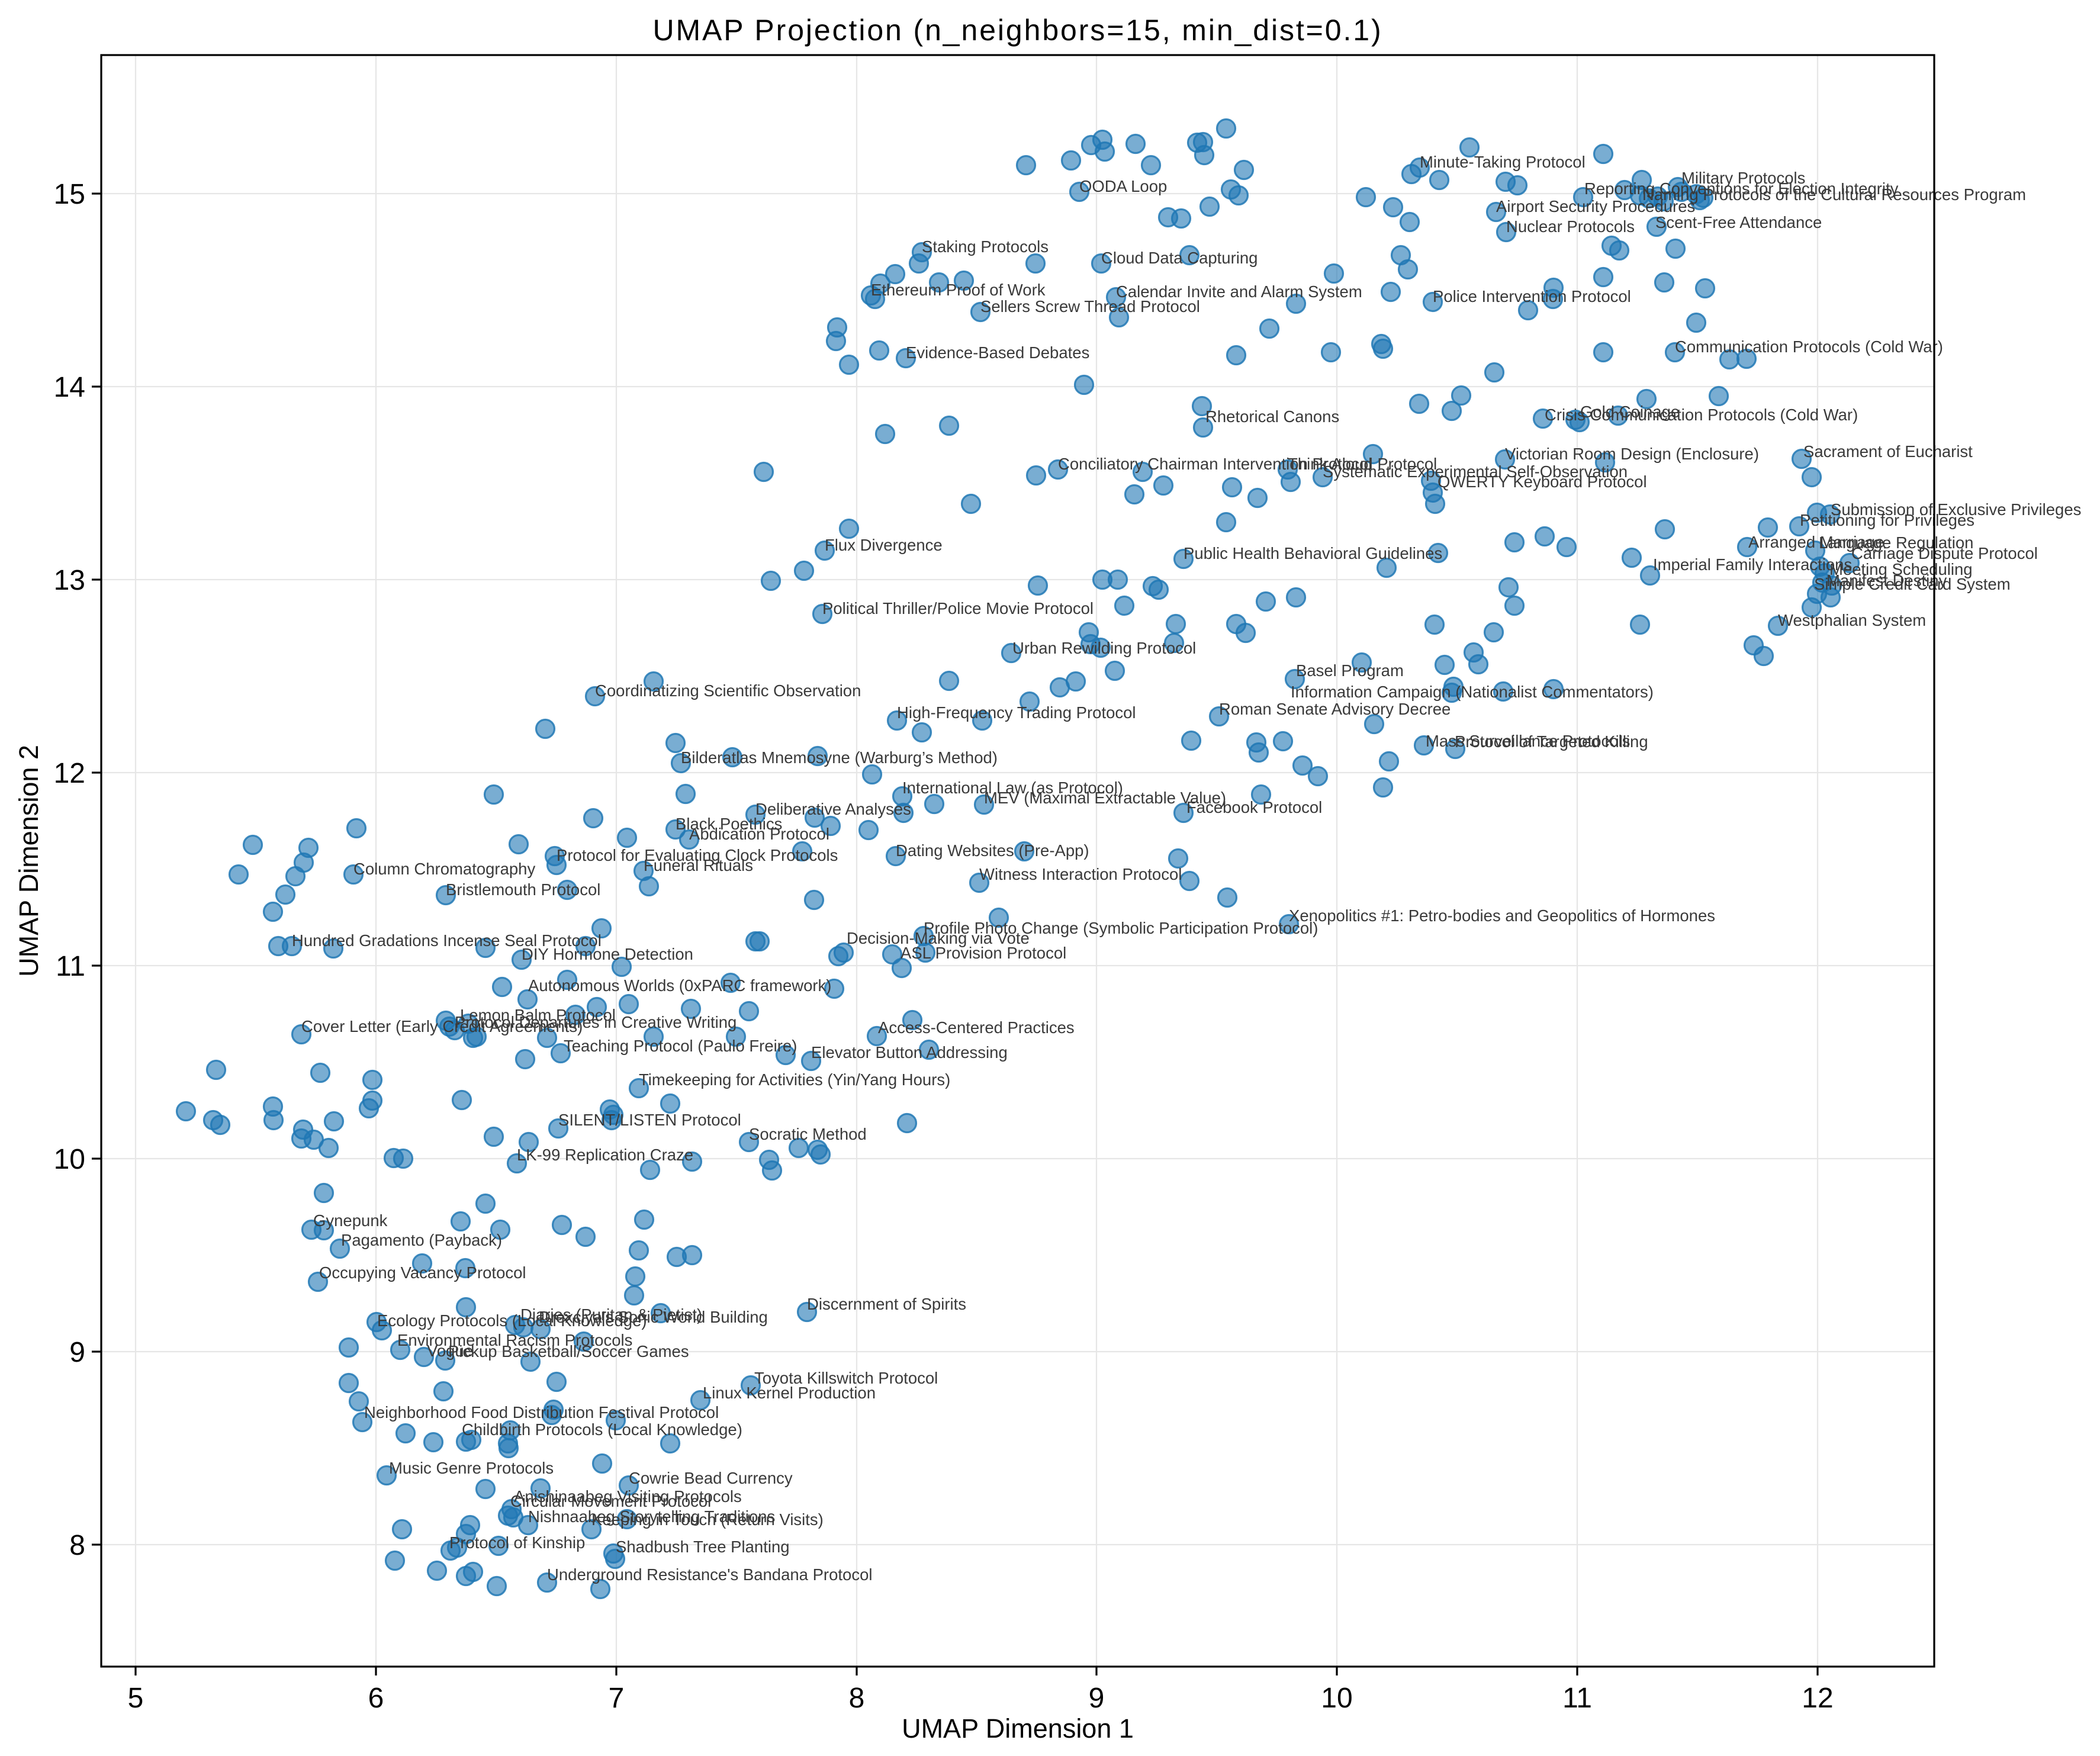 Image resolution: width=2100 pixels, height=1756 pixels. I want to click on svg-text:Systematic Experimental Self-O: Systematic Experimental Self-Observation, so click(1476, 471).